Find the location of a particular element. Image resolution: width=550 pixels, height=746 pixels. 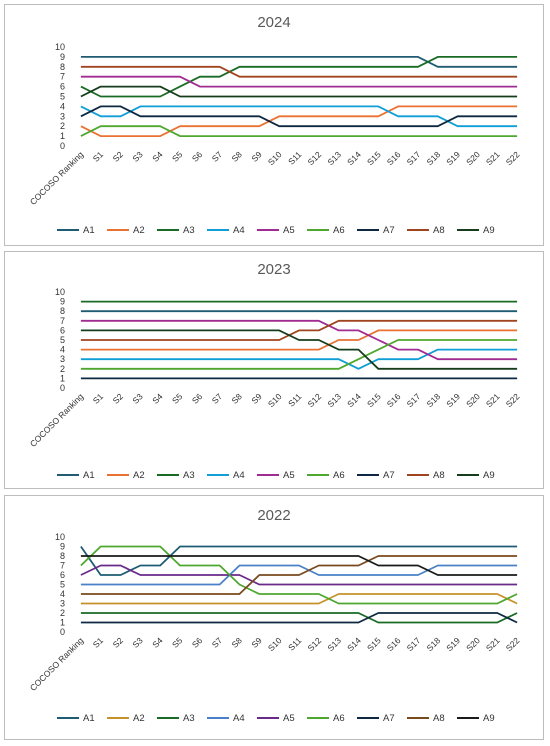

x-tick-label: S4 is located at coordinates (157, 156).